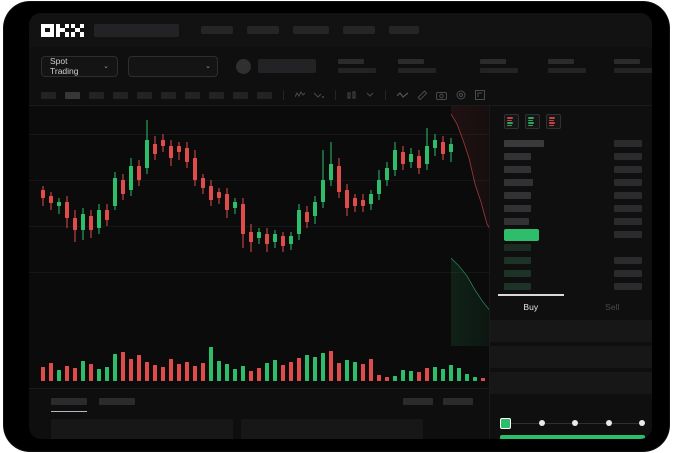 Image resolution: width=673 pixels, height=453 pixels. Describe the element at coordinates (511, 121) in the screenshot. I see `orderbook-mode-both` at that location.